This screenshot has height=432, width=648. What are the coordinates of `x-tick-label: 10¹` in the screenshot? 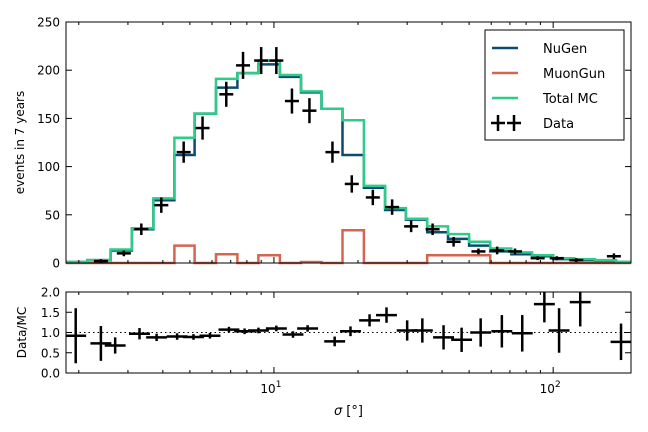 It's located at (270, 388).